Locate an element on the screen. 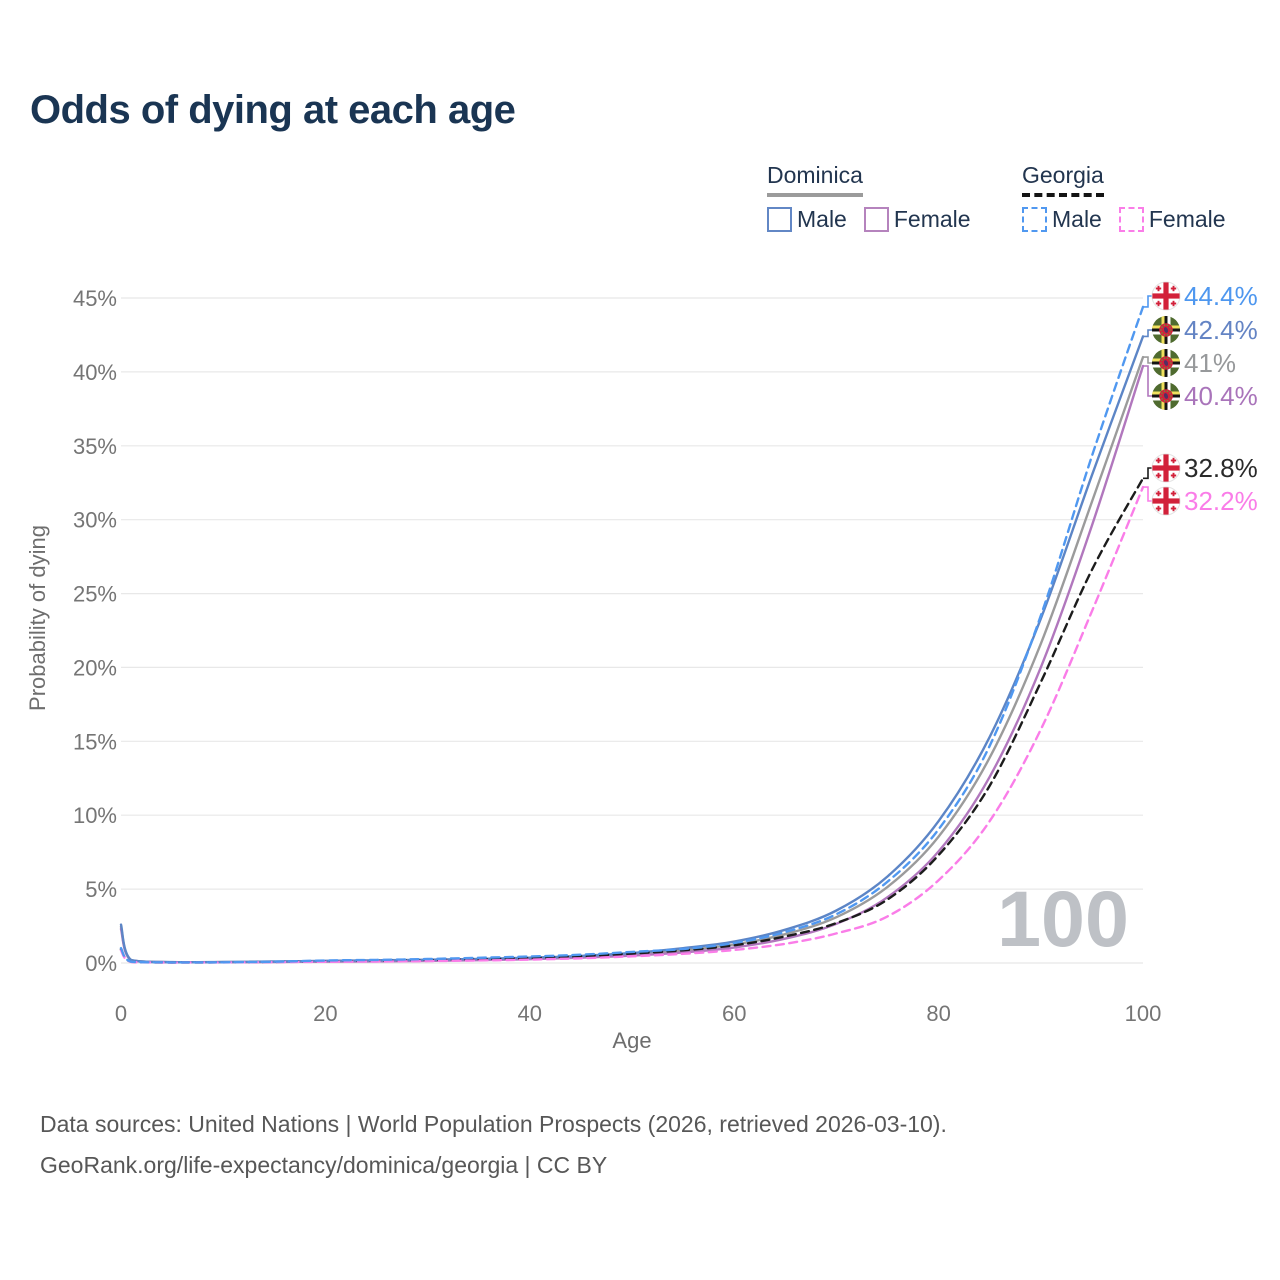 The image size is (1280, 1280). y-tick-label: 45% is located at coordinates (95, 298).